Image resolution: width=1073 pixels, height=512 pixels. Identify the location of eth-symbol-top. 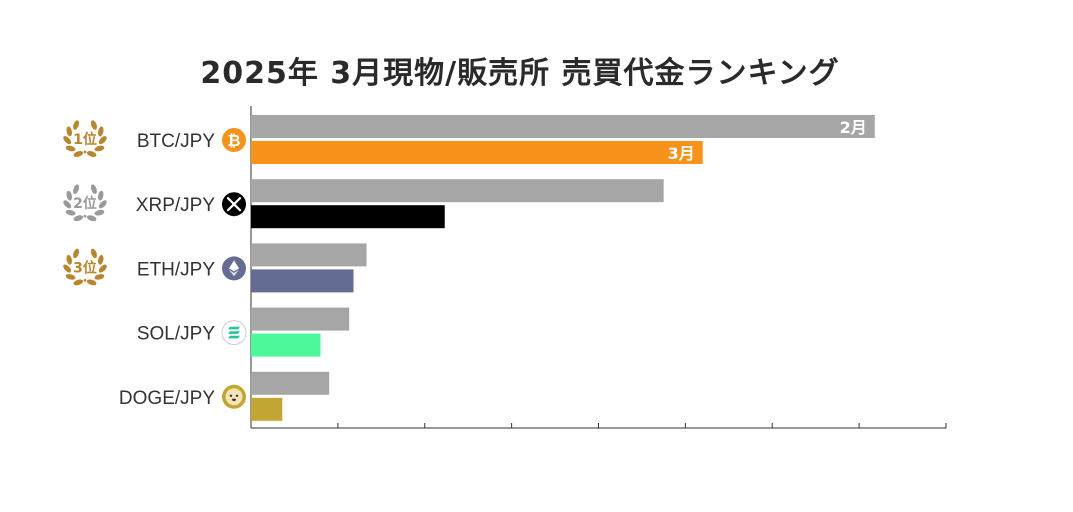
(234, 266).